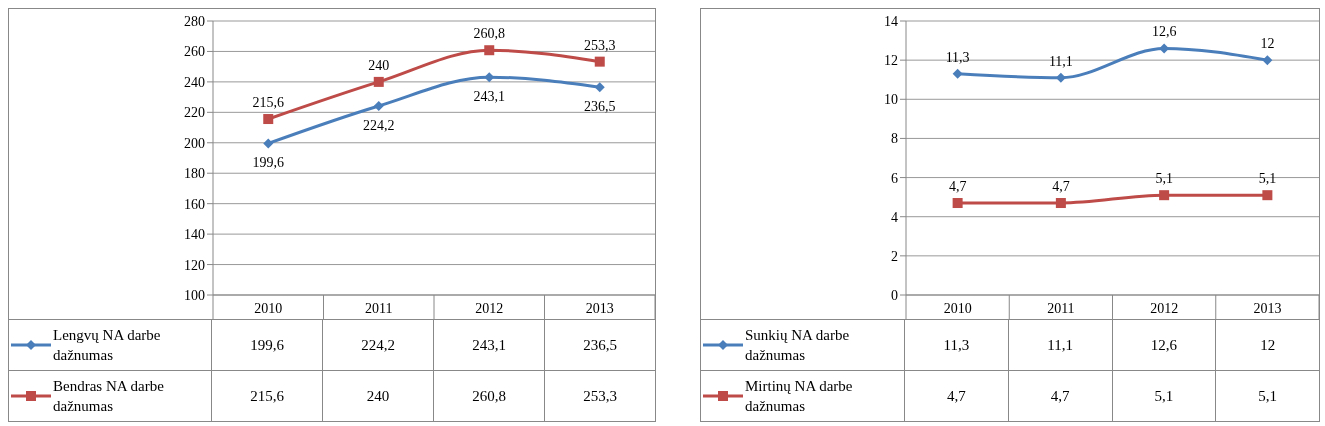  I want to click on y-tick-label: 6, so click(894, 178).